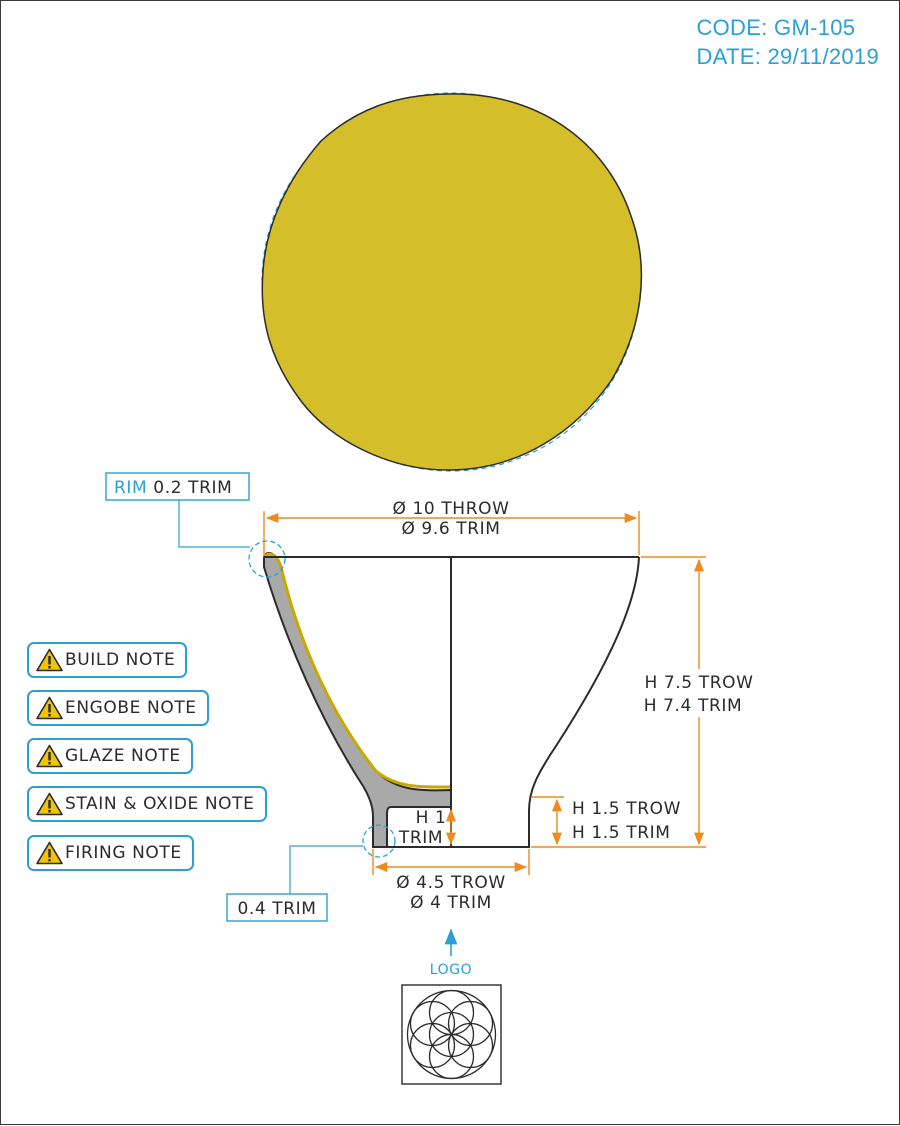 The width and height of the screenshot is (900, 1126). I want to click on stain-oxide-note-button: STAIN & OXIDE NOTE, so click(147, 804).